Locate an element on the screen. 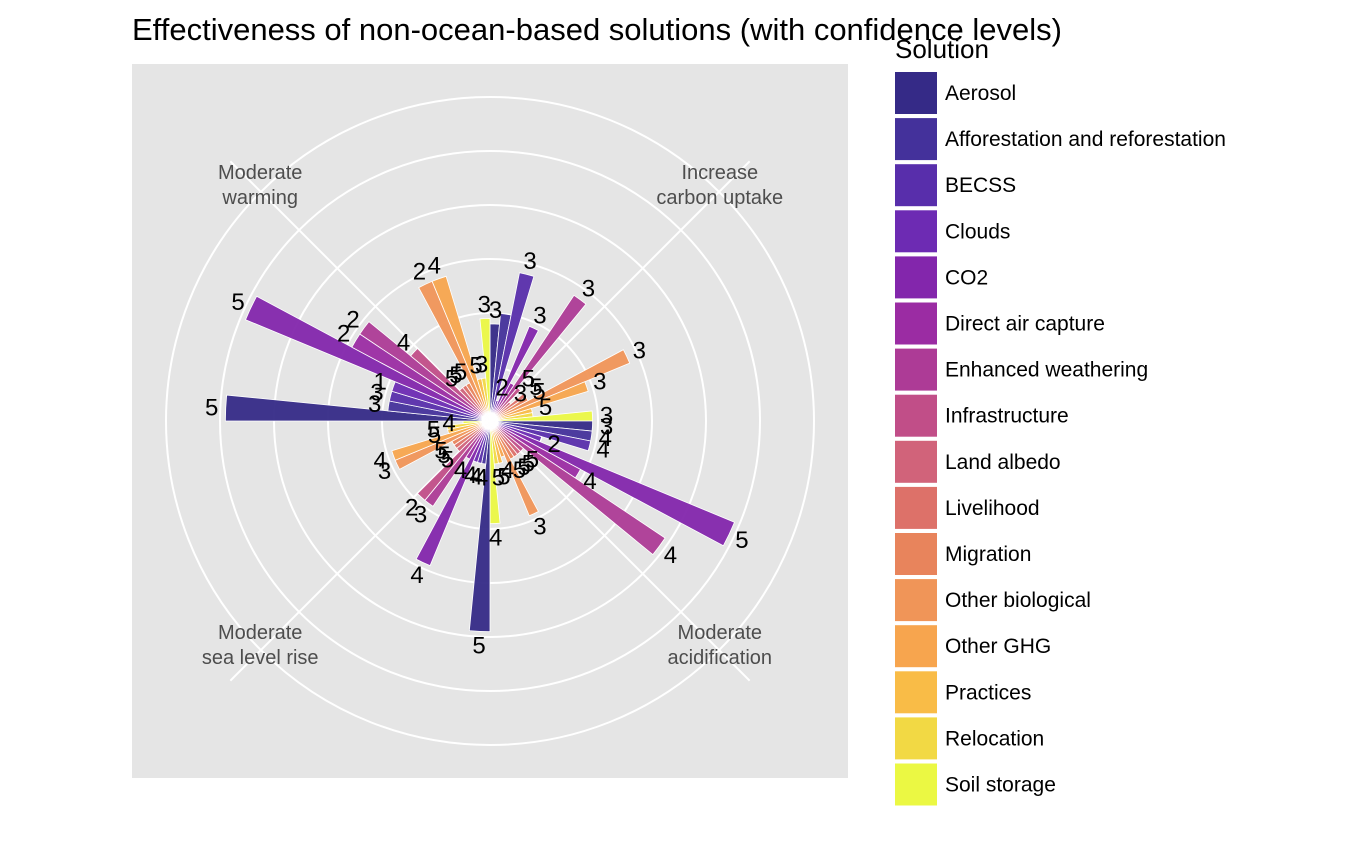  legend-label: Relocation is located at coordinates (994, 738).